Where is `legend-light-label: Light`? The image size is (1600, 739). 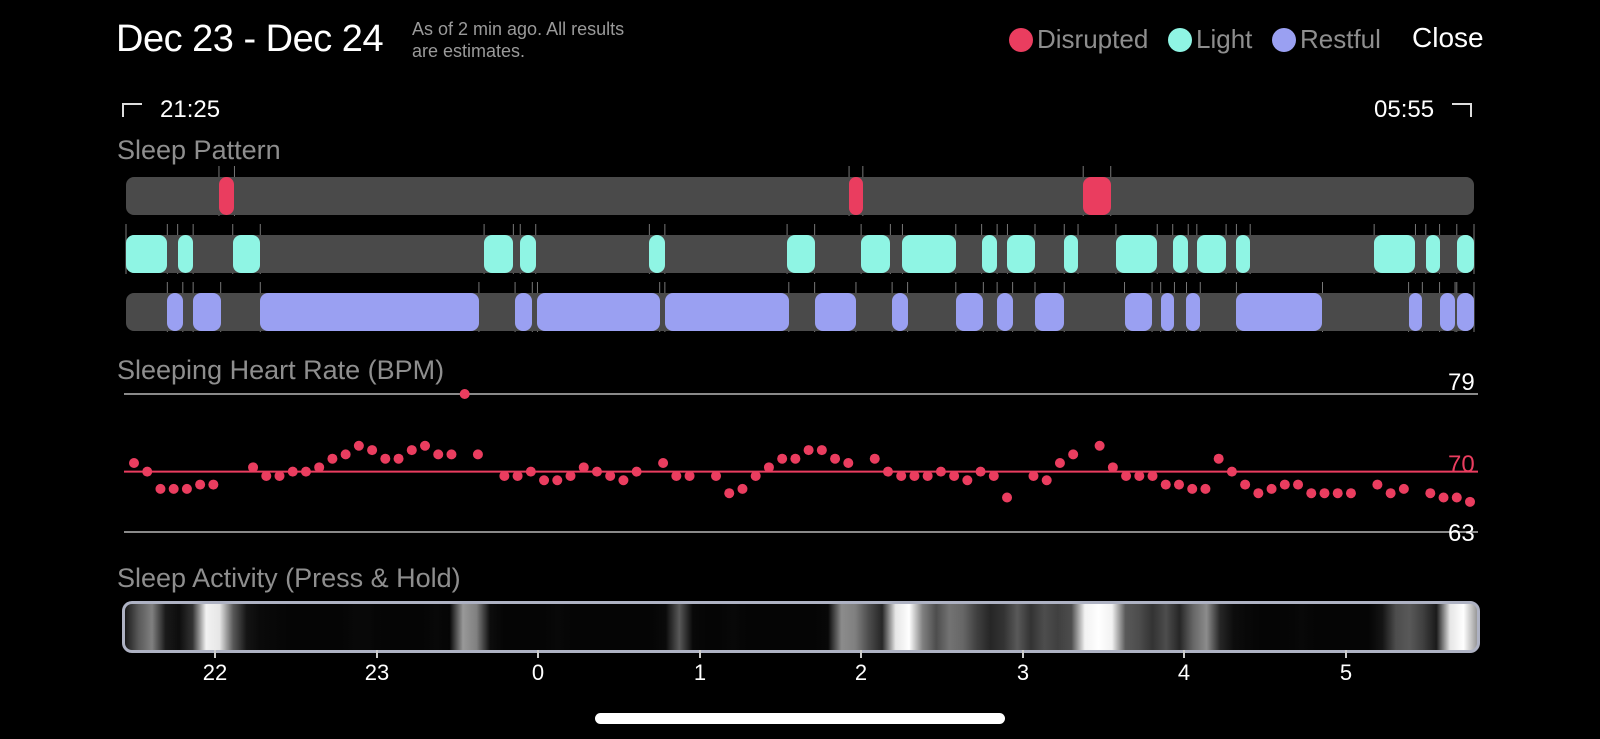
legend-light-label: Light is located at coordinates (1224, 39).